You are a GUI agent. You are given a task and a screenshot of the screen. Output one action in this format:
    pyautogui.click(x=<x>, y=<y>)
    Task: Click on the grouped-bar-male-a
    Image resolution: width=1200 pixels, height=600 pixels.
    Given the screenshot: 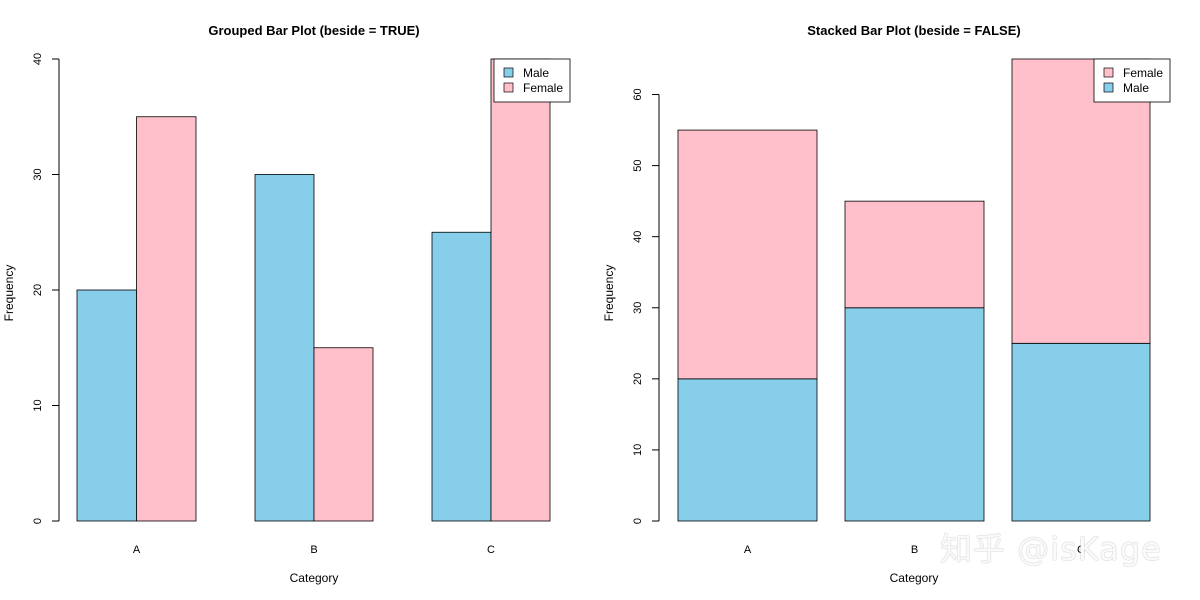 What is the action you would take?
    pyautogui.click(x=106, y=405)
    